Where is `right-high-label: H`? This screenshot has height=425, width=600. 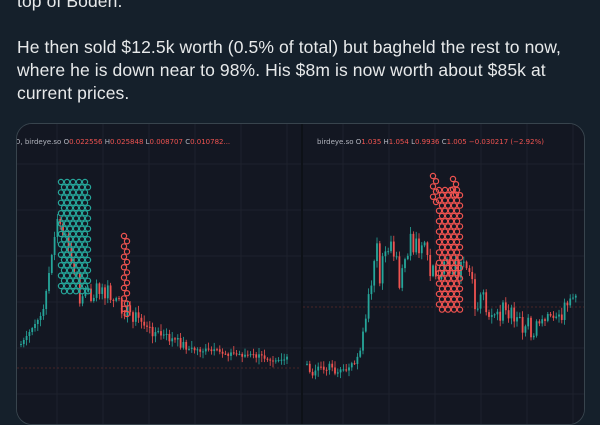 right-high-label: H is located at coordinates (386, 142).